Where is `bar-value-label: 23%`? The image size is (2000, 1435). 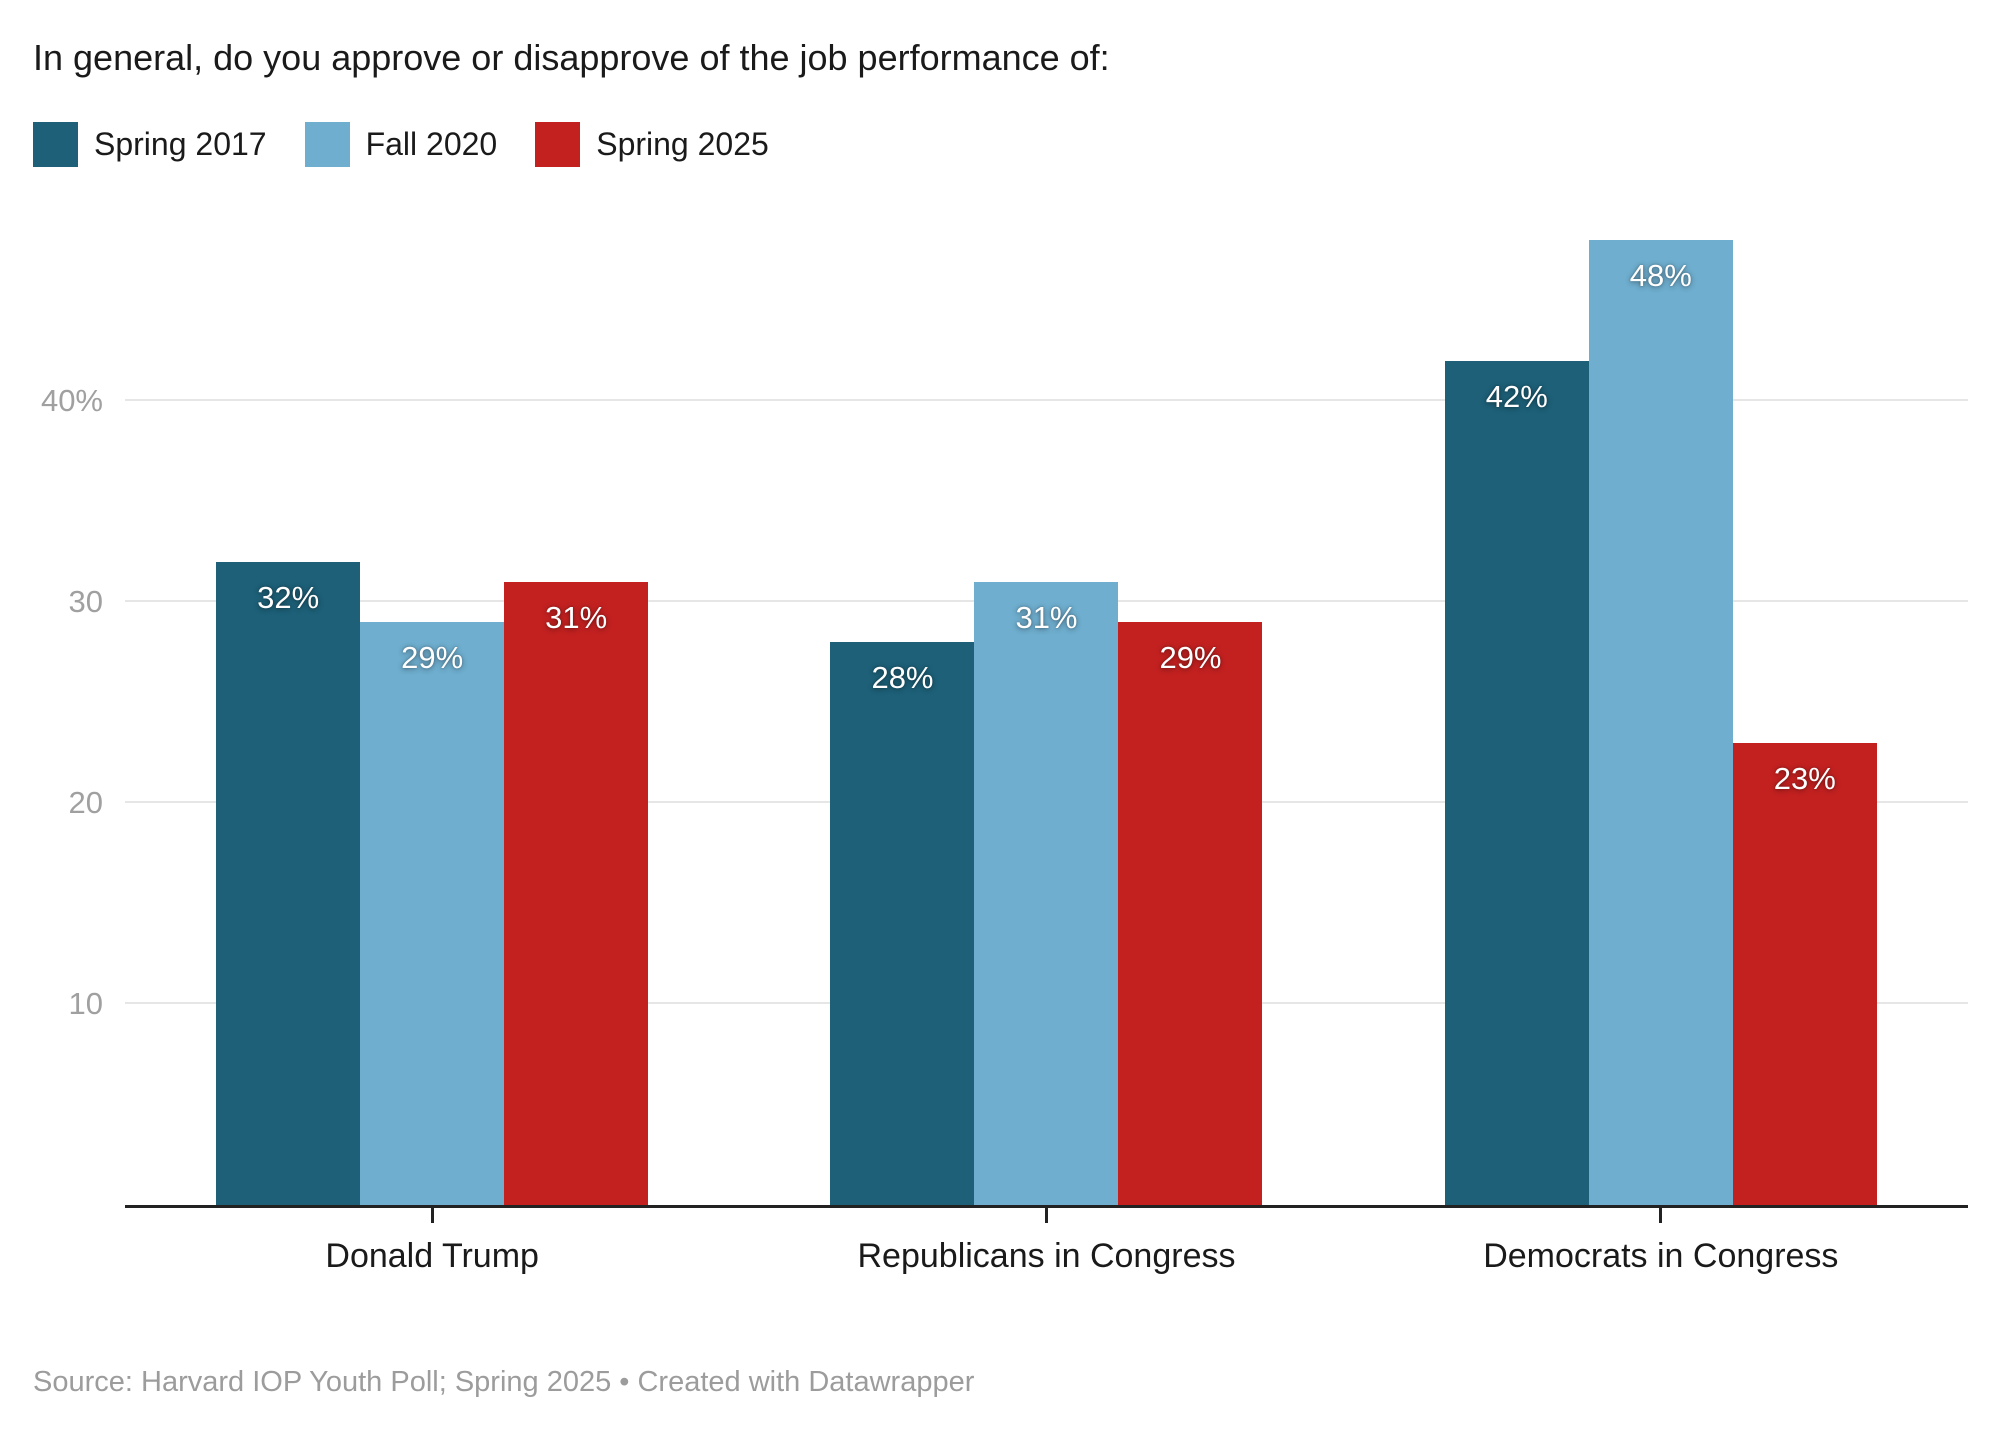
bar-value-label: 23% is located at coordinates (1804, 778).